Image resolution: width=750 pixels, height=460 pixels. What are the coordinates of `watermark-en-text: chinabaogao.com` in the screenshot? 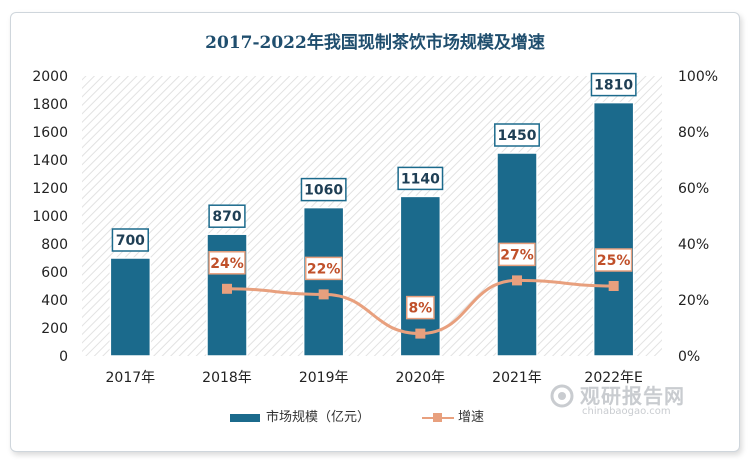 It's located at (626, 411).